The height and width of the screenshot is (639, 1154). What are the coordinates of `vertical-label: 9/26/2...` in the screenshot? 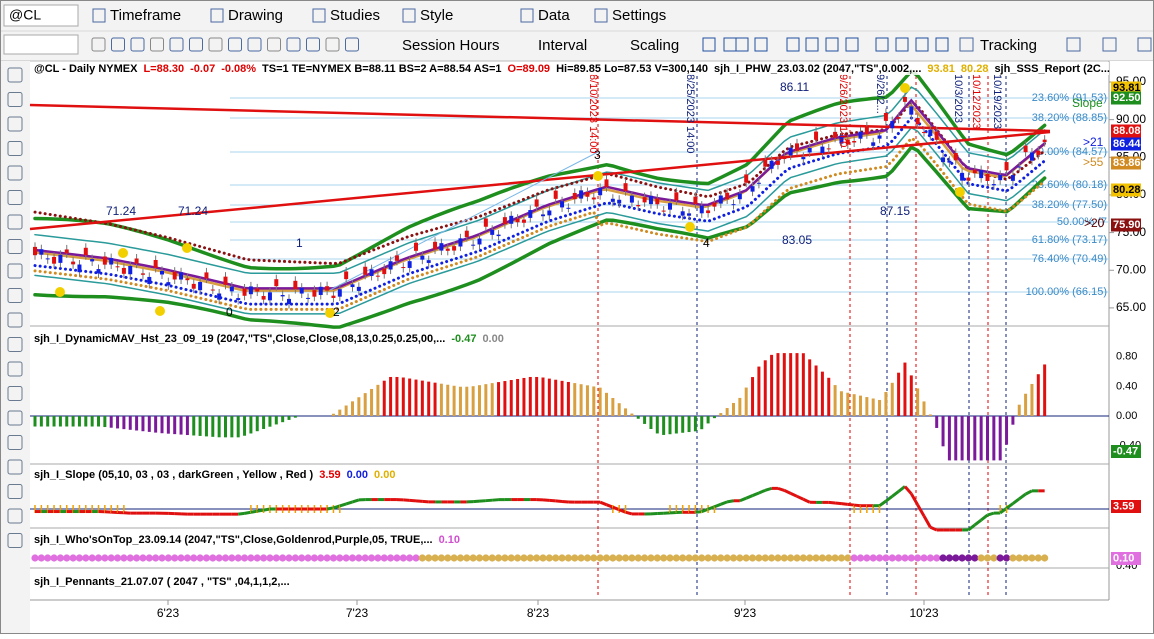 It's located at (880, 94).